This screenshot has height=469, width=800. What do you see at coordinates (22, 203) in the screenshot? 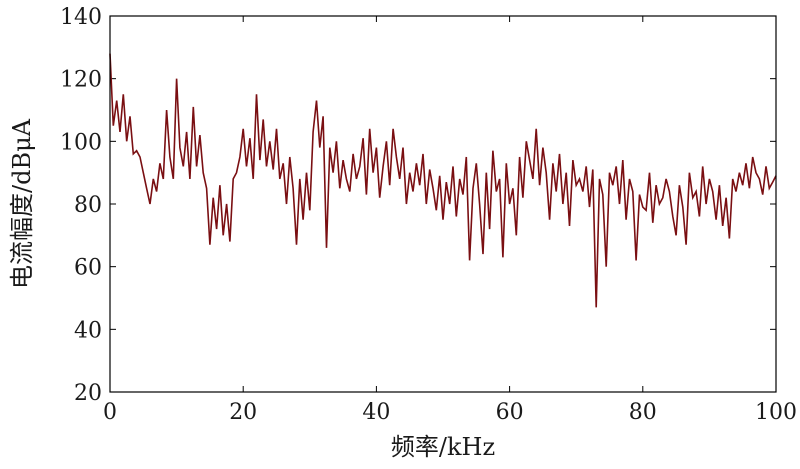
I see `y-axis-label: 电流幅度/dBμA` at bounding box center [22, 203].